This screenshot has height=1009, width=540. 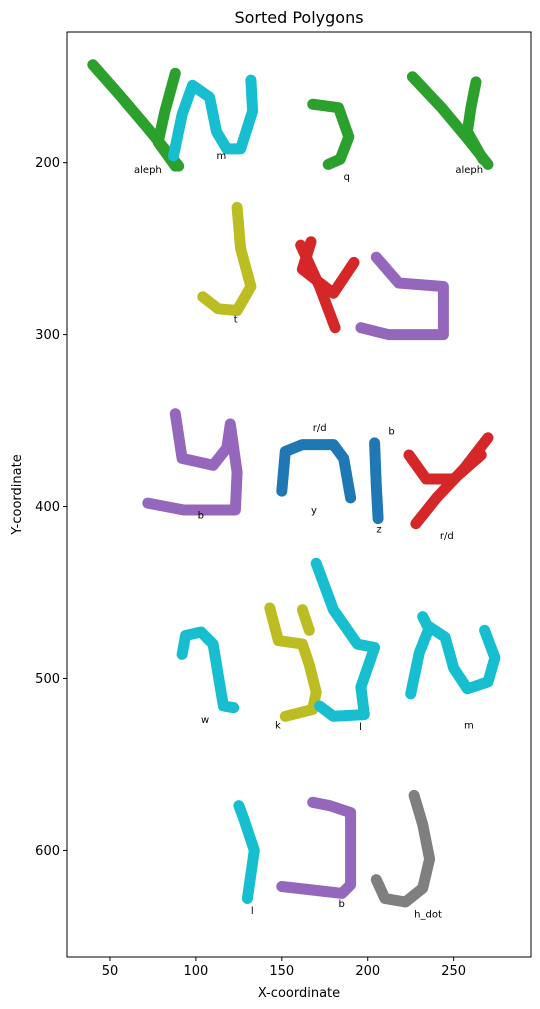 I want to click on glyph-polygon: q, so click(x=331, y=140).